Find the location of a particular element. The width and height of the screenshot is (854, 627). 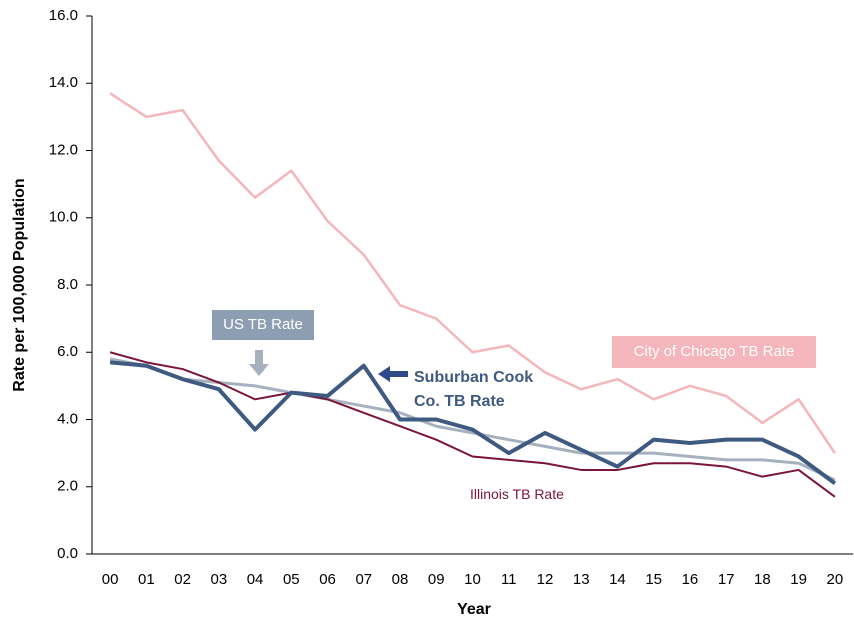

x-tick-label: 14 is located at coordinates (617, 579).